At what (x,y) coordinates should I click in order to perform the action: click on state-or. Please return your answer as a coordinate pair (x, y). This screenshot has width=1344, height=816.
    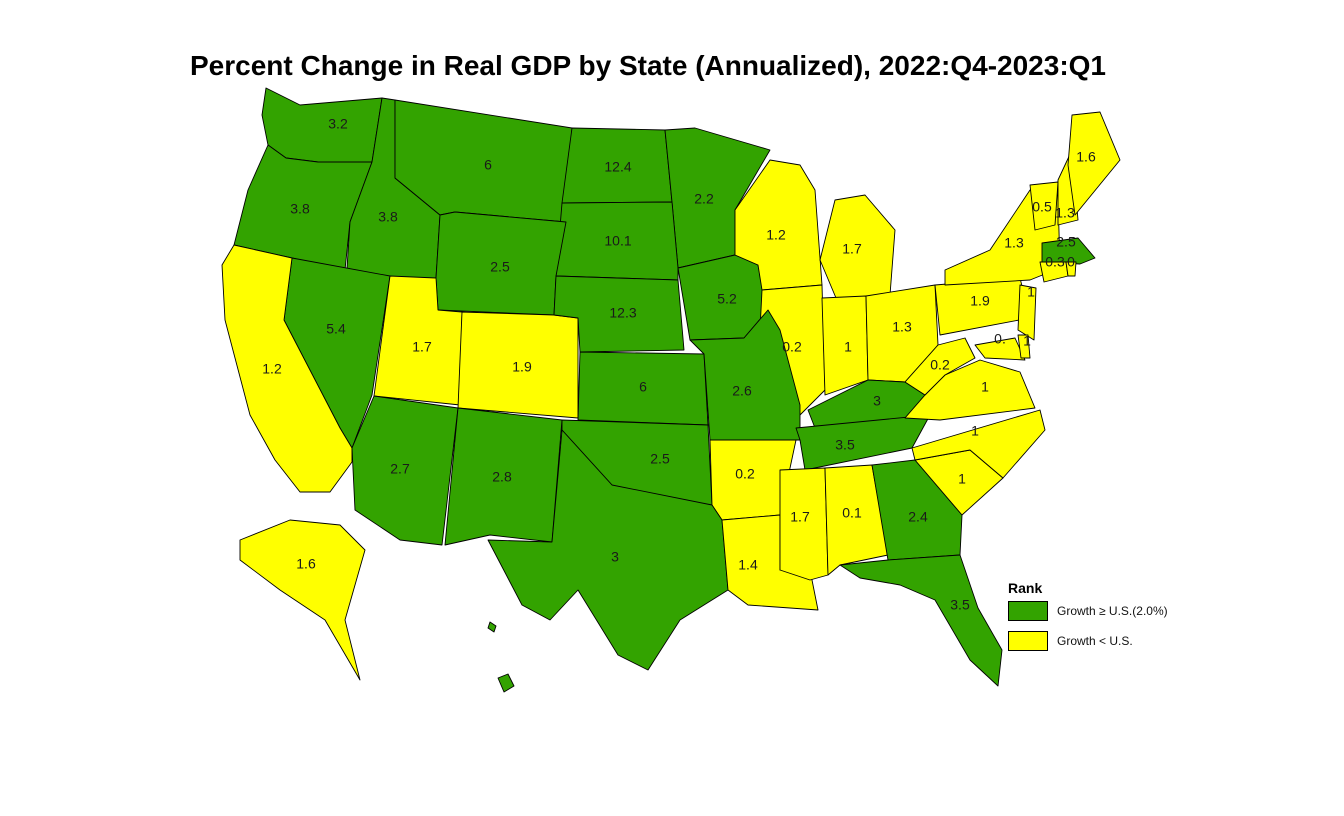
    Looking at the image, I should click on (303, 207).